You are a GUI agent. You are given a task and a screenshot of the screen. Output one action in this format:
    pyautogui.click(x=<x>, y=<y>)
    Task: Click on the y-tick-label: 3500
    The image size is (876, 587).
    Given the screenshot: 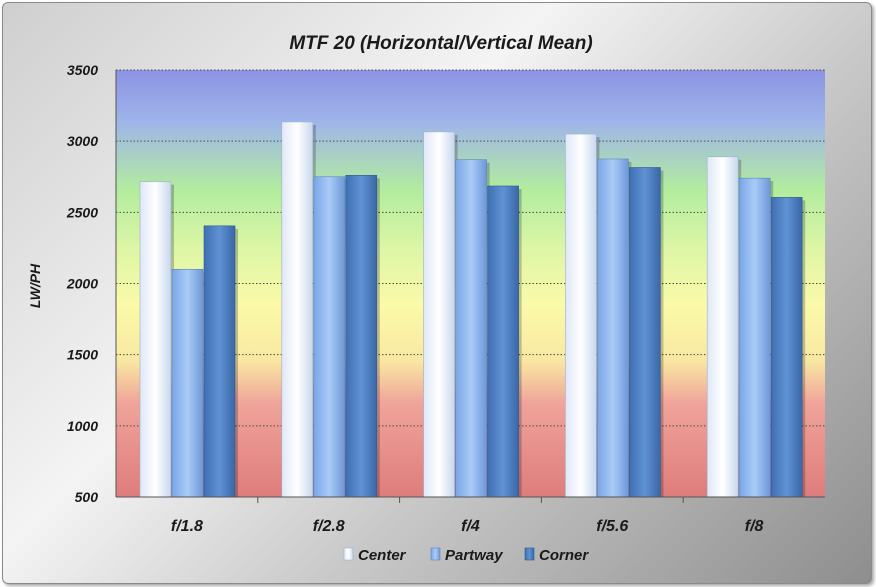 What is the action you would take?
    pyautogui.click(x=82, y=70)
    